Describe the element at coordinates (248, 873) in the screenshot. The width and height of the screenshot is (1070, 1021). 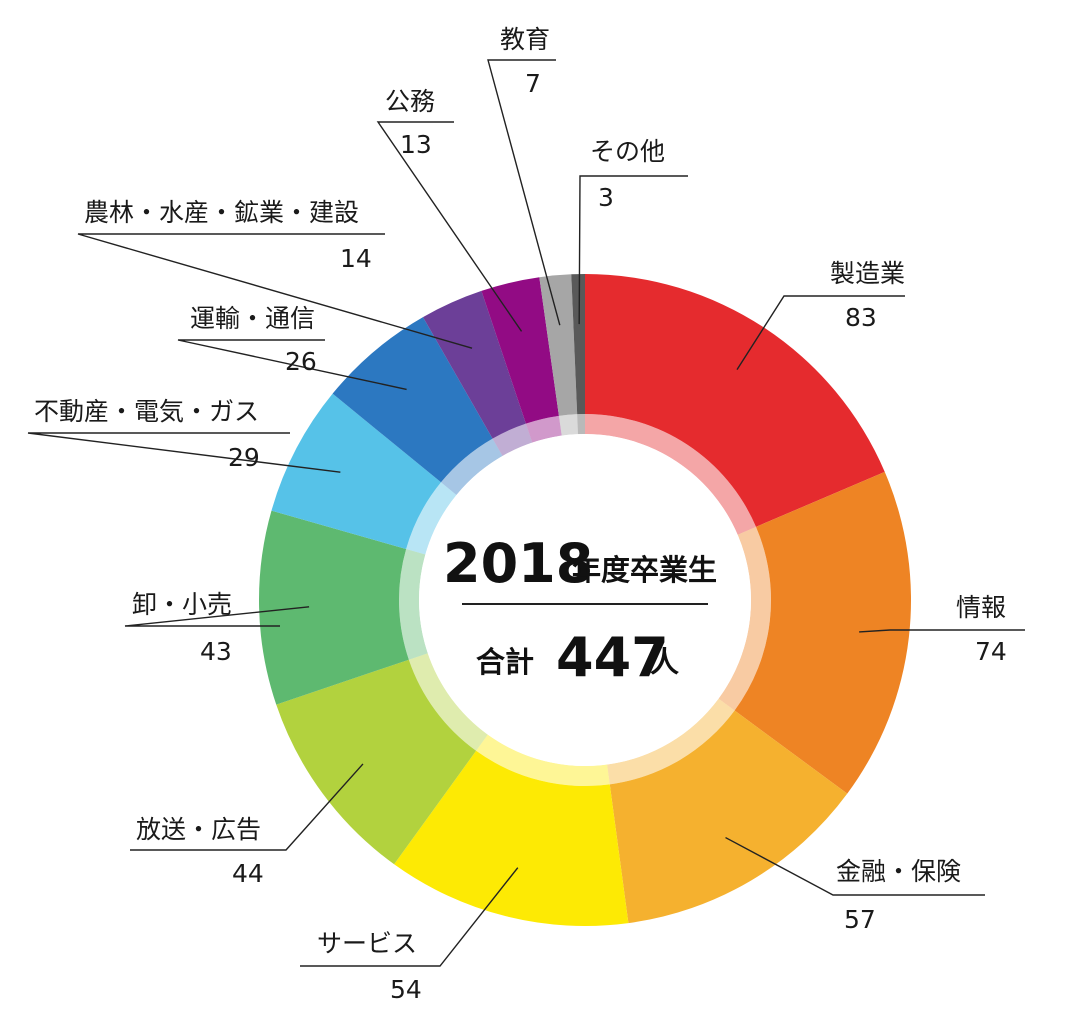
I see `slice-5-value: 44` at that location.